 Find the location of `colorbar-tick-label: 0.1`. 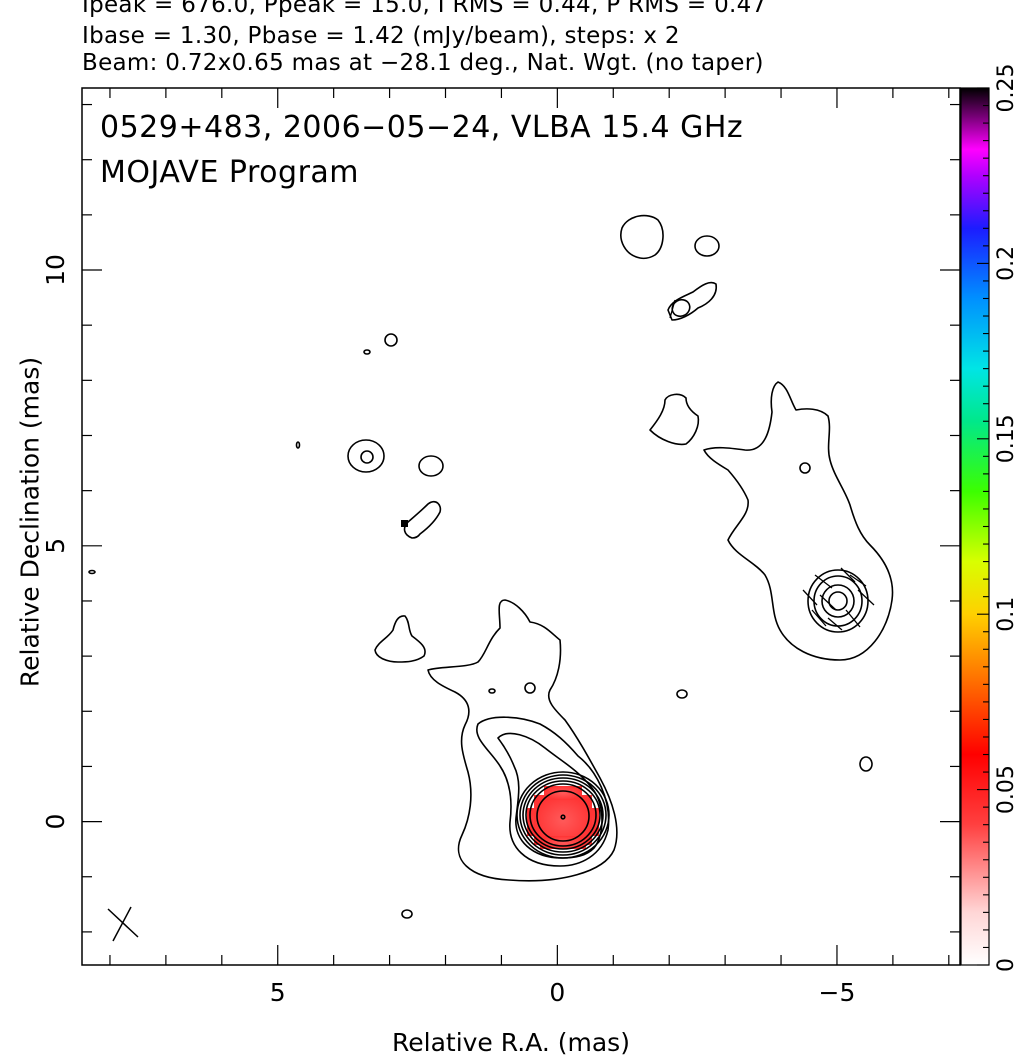

colorbar-tick-label: 0.1 is located at coordinates (1006, 614).